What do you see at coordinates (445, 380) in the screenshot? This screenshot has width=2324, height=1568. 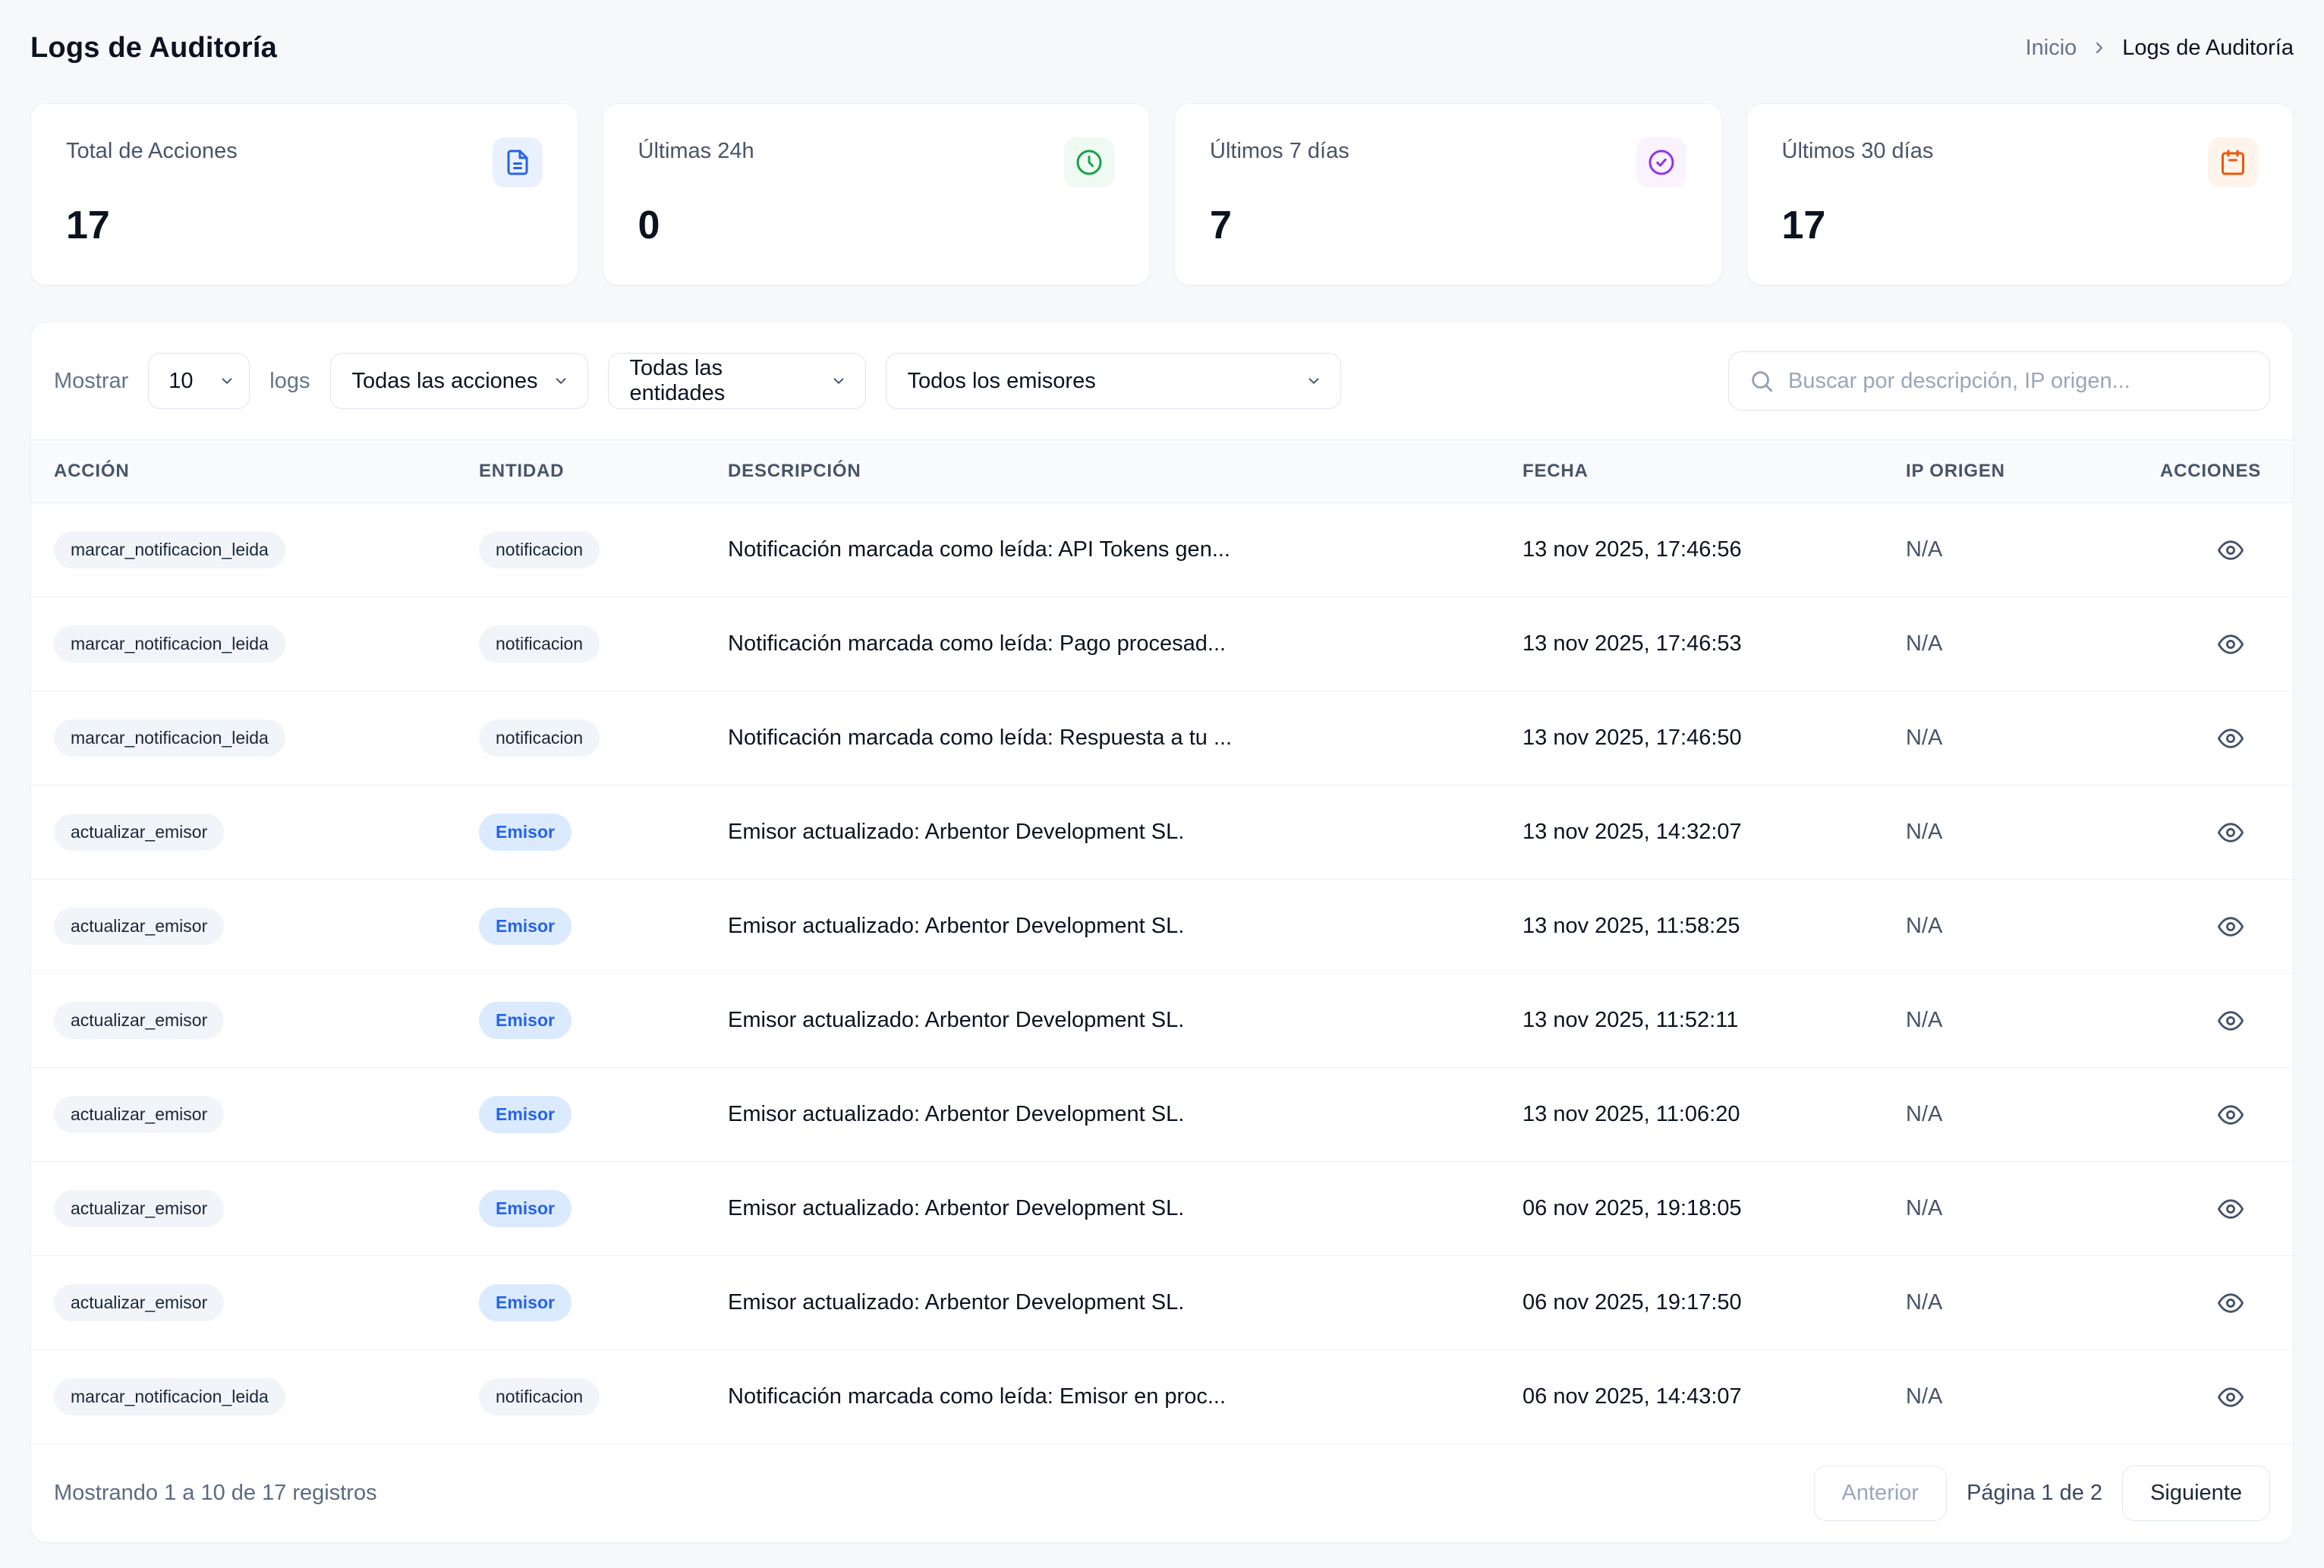 I see `action-filter-value: Todas las acciones` at bounding box center [445, 380].